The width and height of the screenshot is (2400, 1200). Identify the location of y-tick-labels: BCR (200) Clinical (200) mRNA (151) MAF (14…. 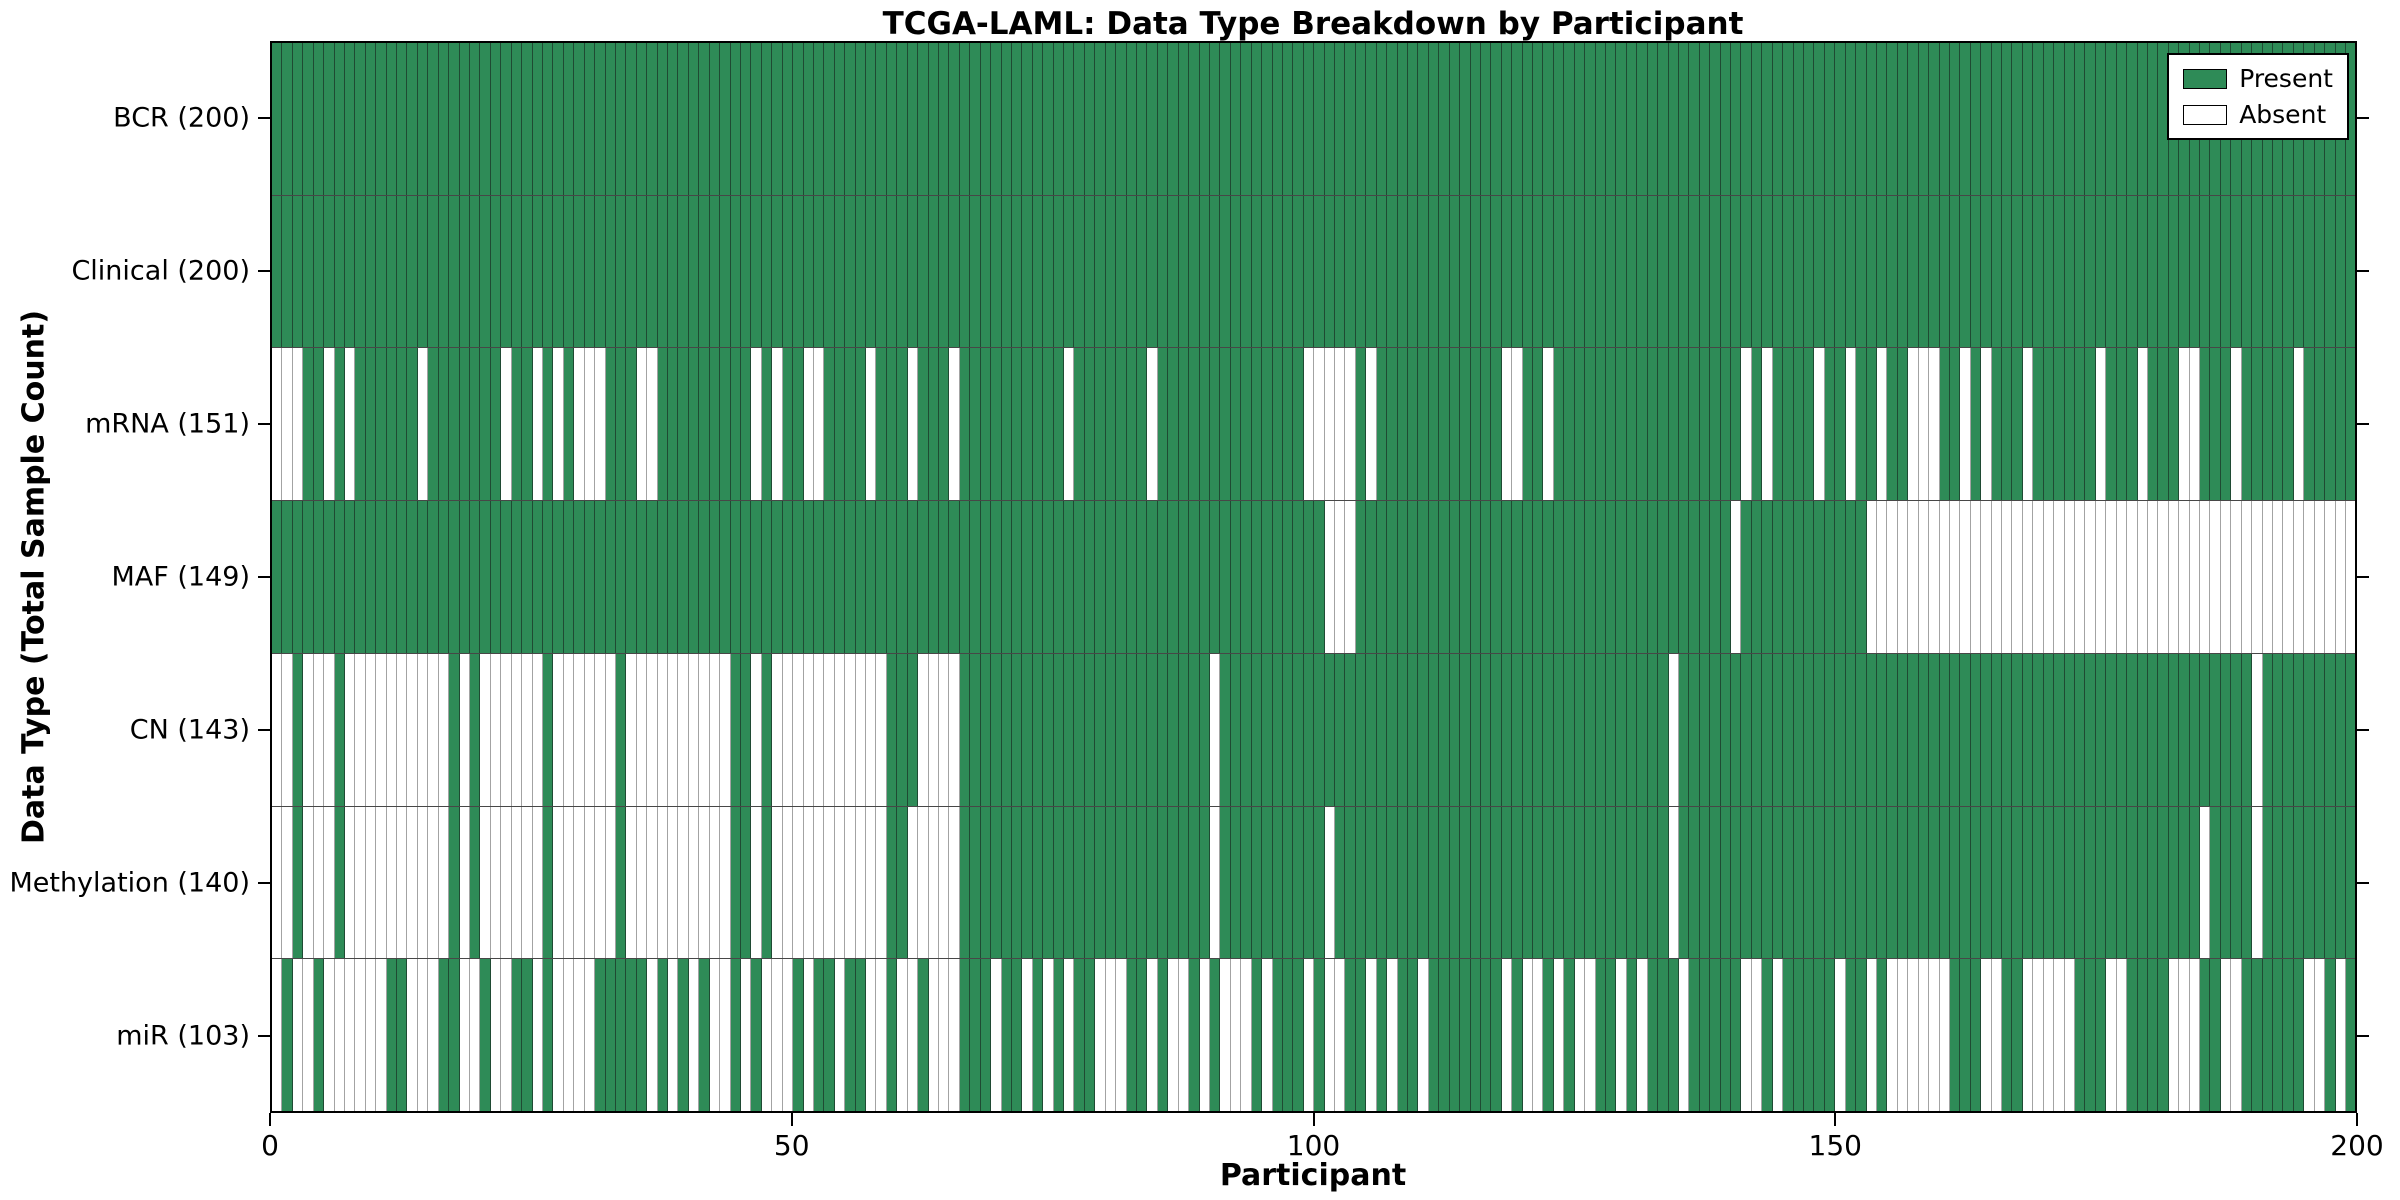
(128, 577).